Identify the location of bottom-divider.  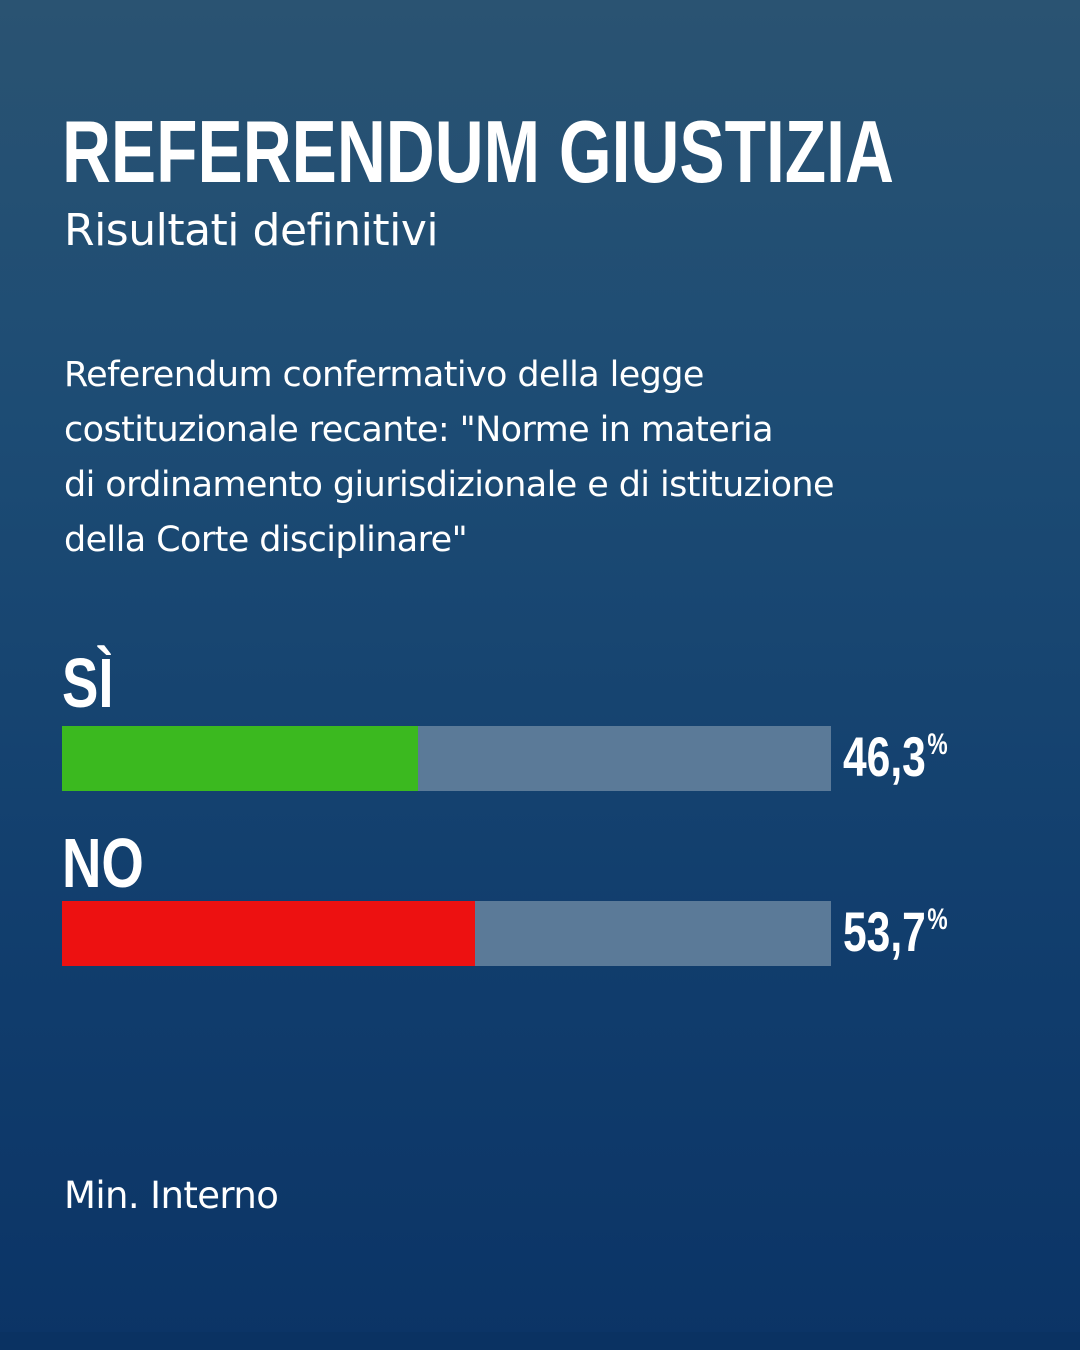
(540, 1341).